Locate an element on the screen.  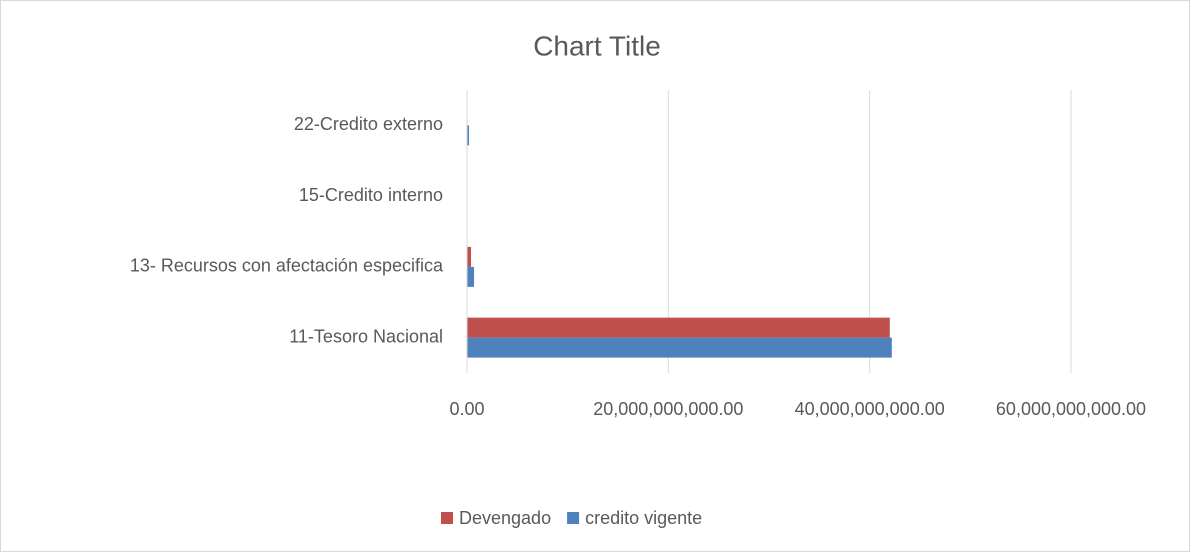
x-tick-label: 60,000,000,000.00 is located at coordinates (1071, 409).